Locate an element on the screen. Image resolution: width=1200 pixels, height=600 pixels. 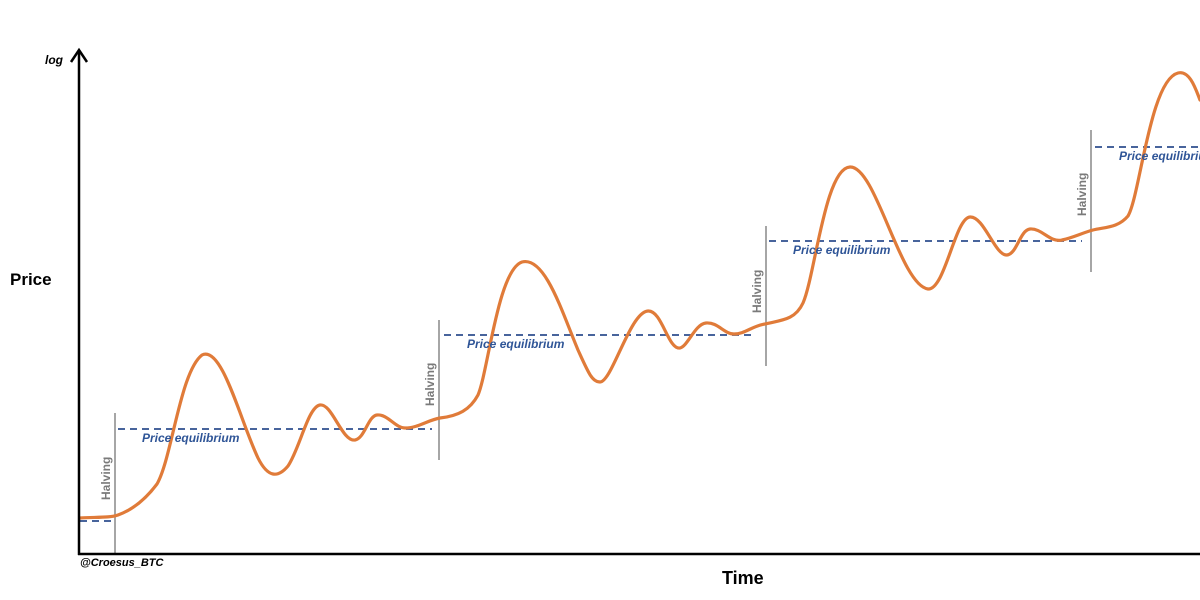
author-credit: @Croesus_BTC is located at coordinates (122, 563).